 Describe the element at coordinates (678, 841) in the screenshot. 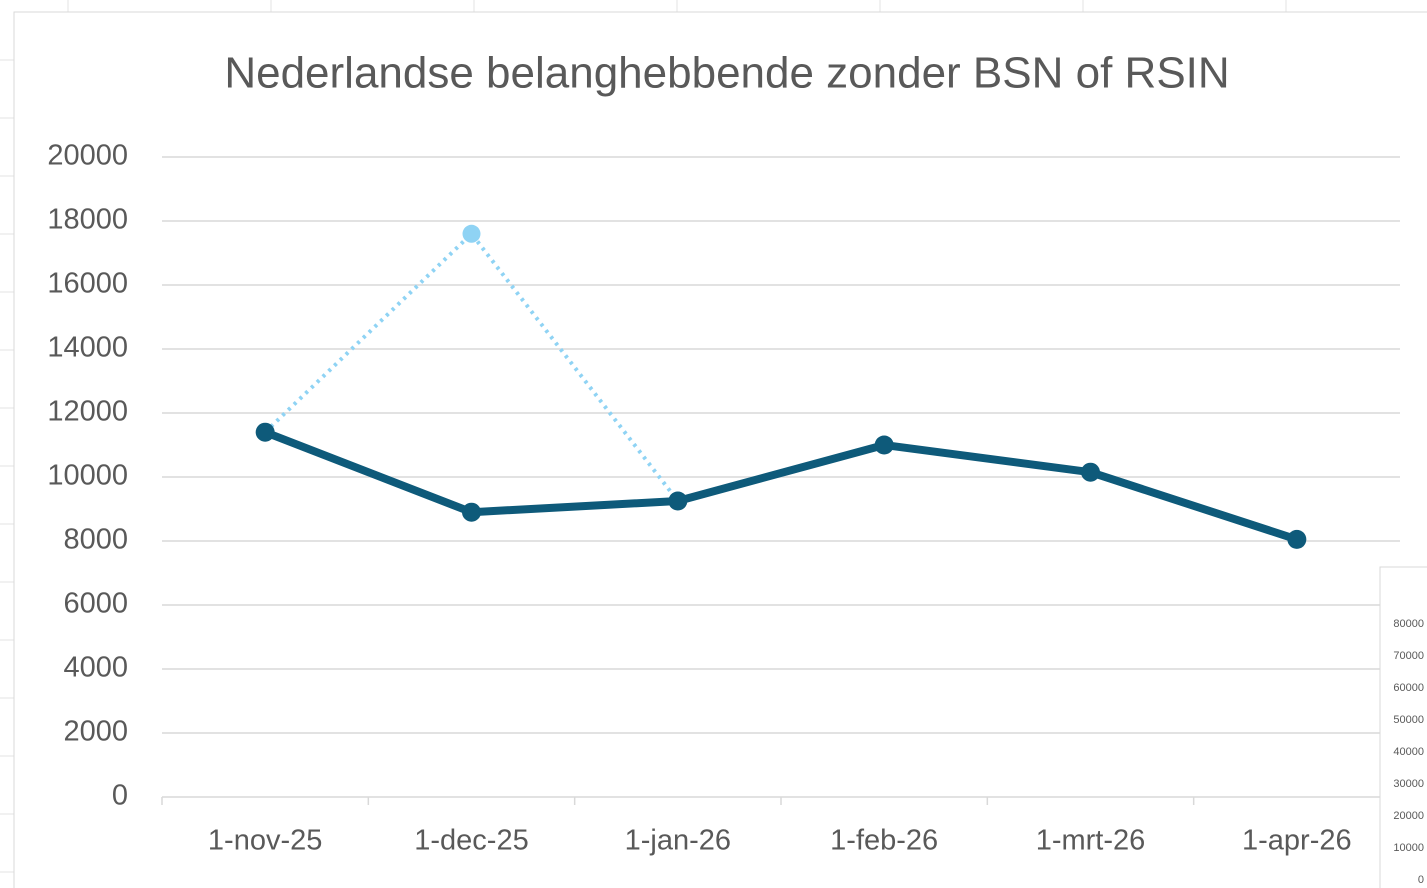

I see `x-tick-label: 1-jan-26` at that location.